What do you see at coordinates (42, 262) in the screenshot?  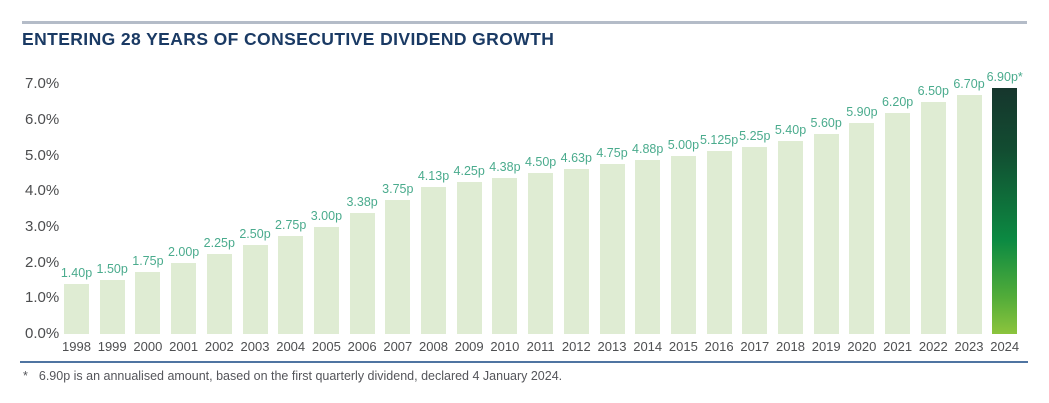 I see `y-axis-tick-label: 2.0%` at bounding box center [42, 262].